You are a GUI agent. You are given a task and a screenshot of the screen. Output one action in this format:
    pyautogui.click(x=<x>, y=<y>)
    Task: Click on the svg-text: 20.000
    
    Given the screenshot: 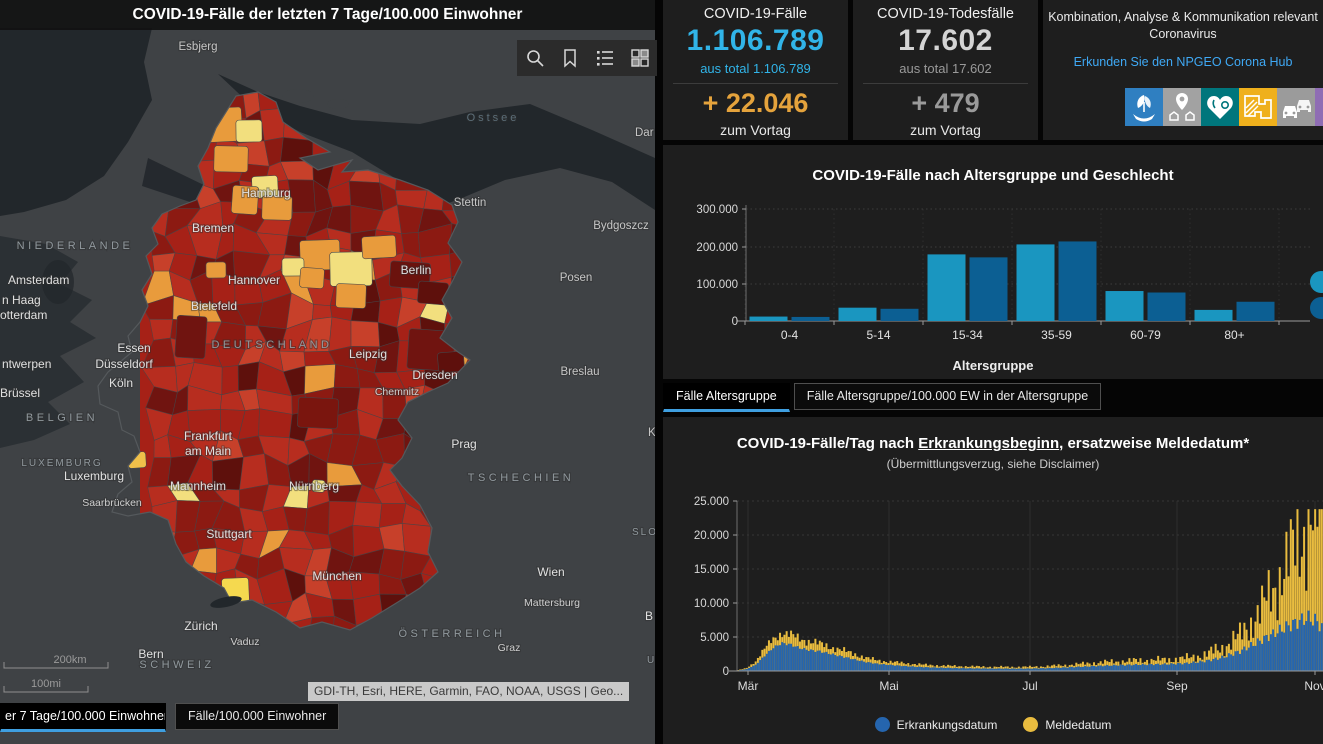 What is the action you would take?
    pyautogui.click(x=711, y=536)
    